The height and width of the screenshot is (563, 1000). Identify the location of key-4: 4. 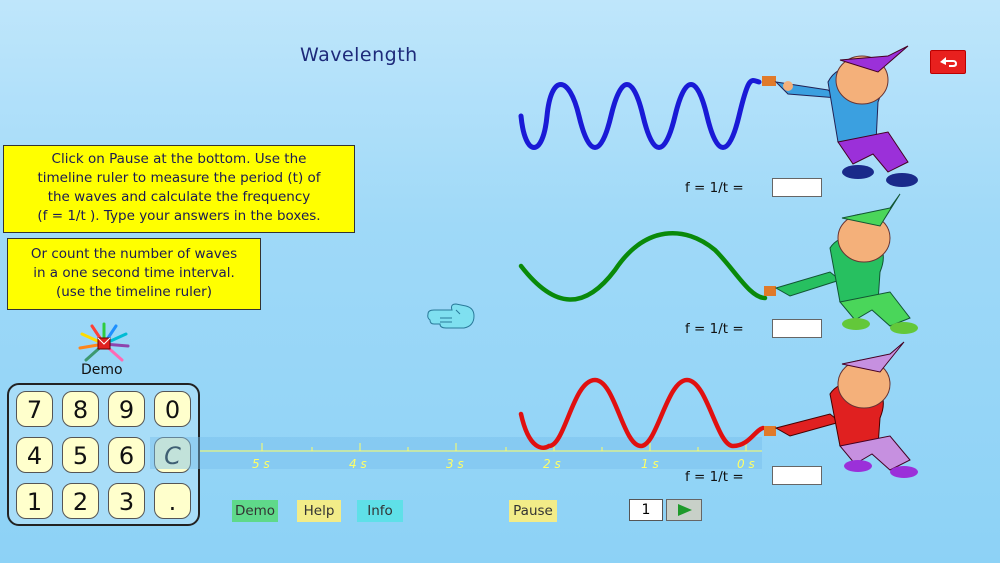
(34, 455).